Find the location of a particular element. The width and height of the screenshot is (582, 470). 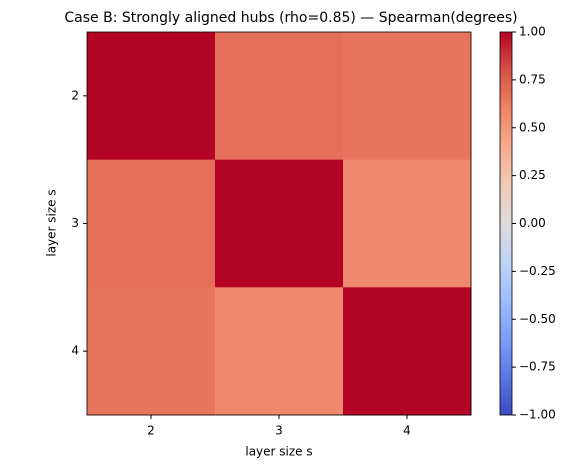

colorbar-tick-label: 0.25 is located at coordinates (532, 175).